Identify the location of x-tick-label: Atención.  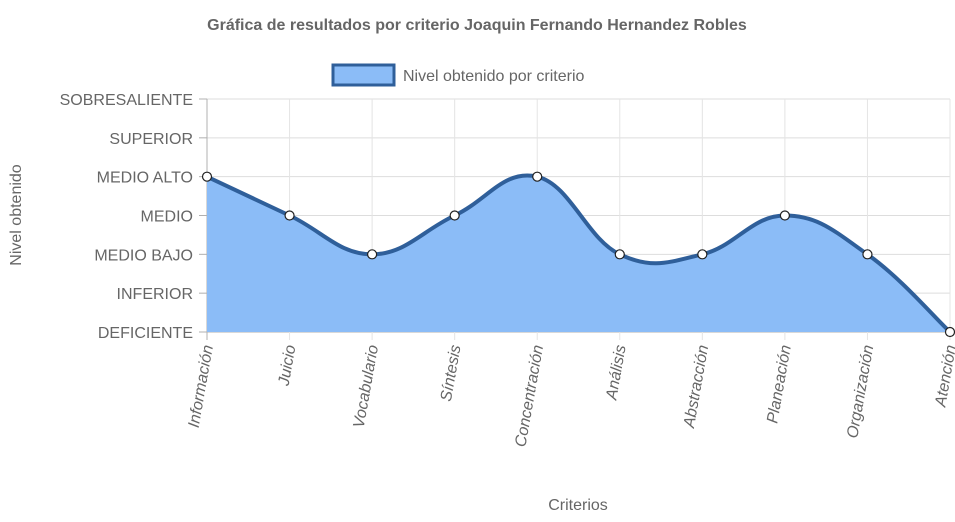
(943, 376).